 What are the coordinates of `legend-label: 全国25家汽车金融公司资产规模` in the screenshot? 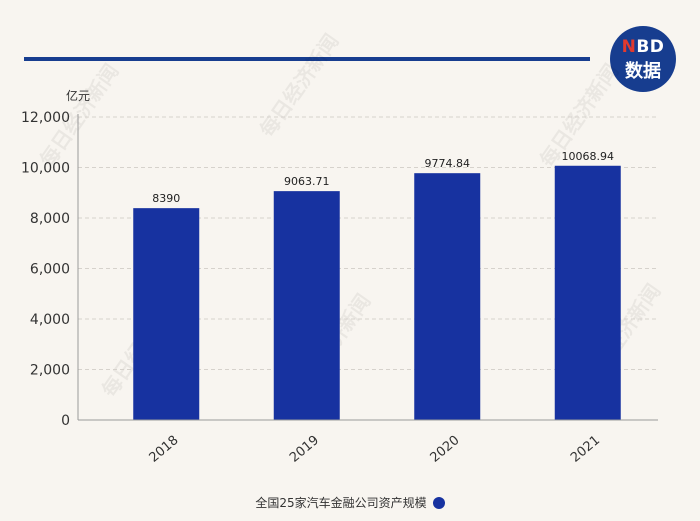 It's located at (341, 503).